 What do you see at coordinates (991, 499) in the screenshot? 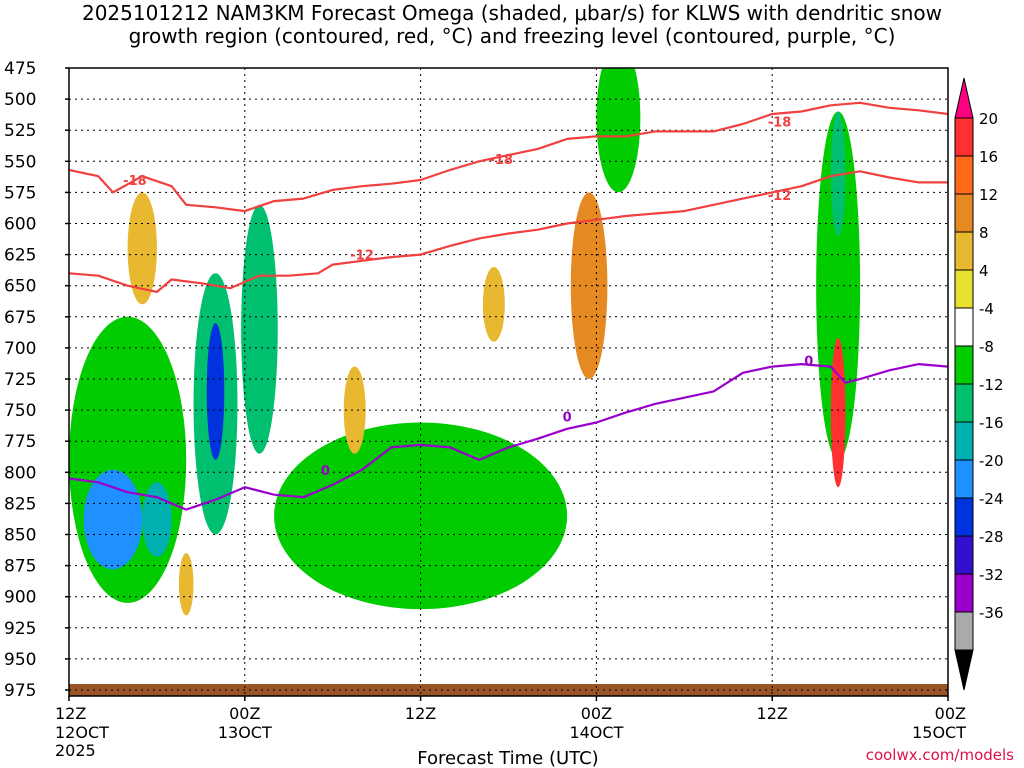
I see `colorbar-label: -24` at bounding box center [991, 499].